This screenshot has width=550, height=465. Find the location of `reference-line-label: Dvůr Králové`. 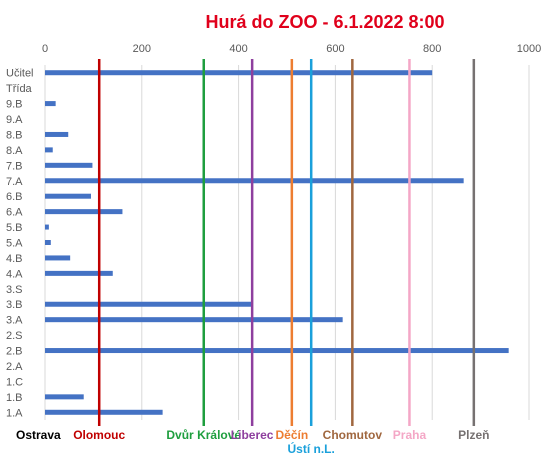

reference-line-label: Dvůr Králové is located at coordinates (203, 435).